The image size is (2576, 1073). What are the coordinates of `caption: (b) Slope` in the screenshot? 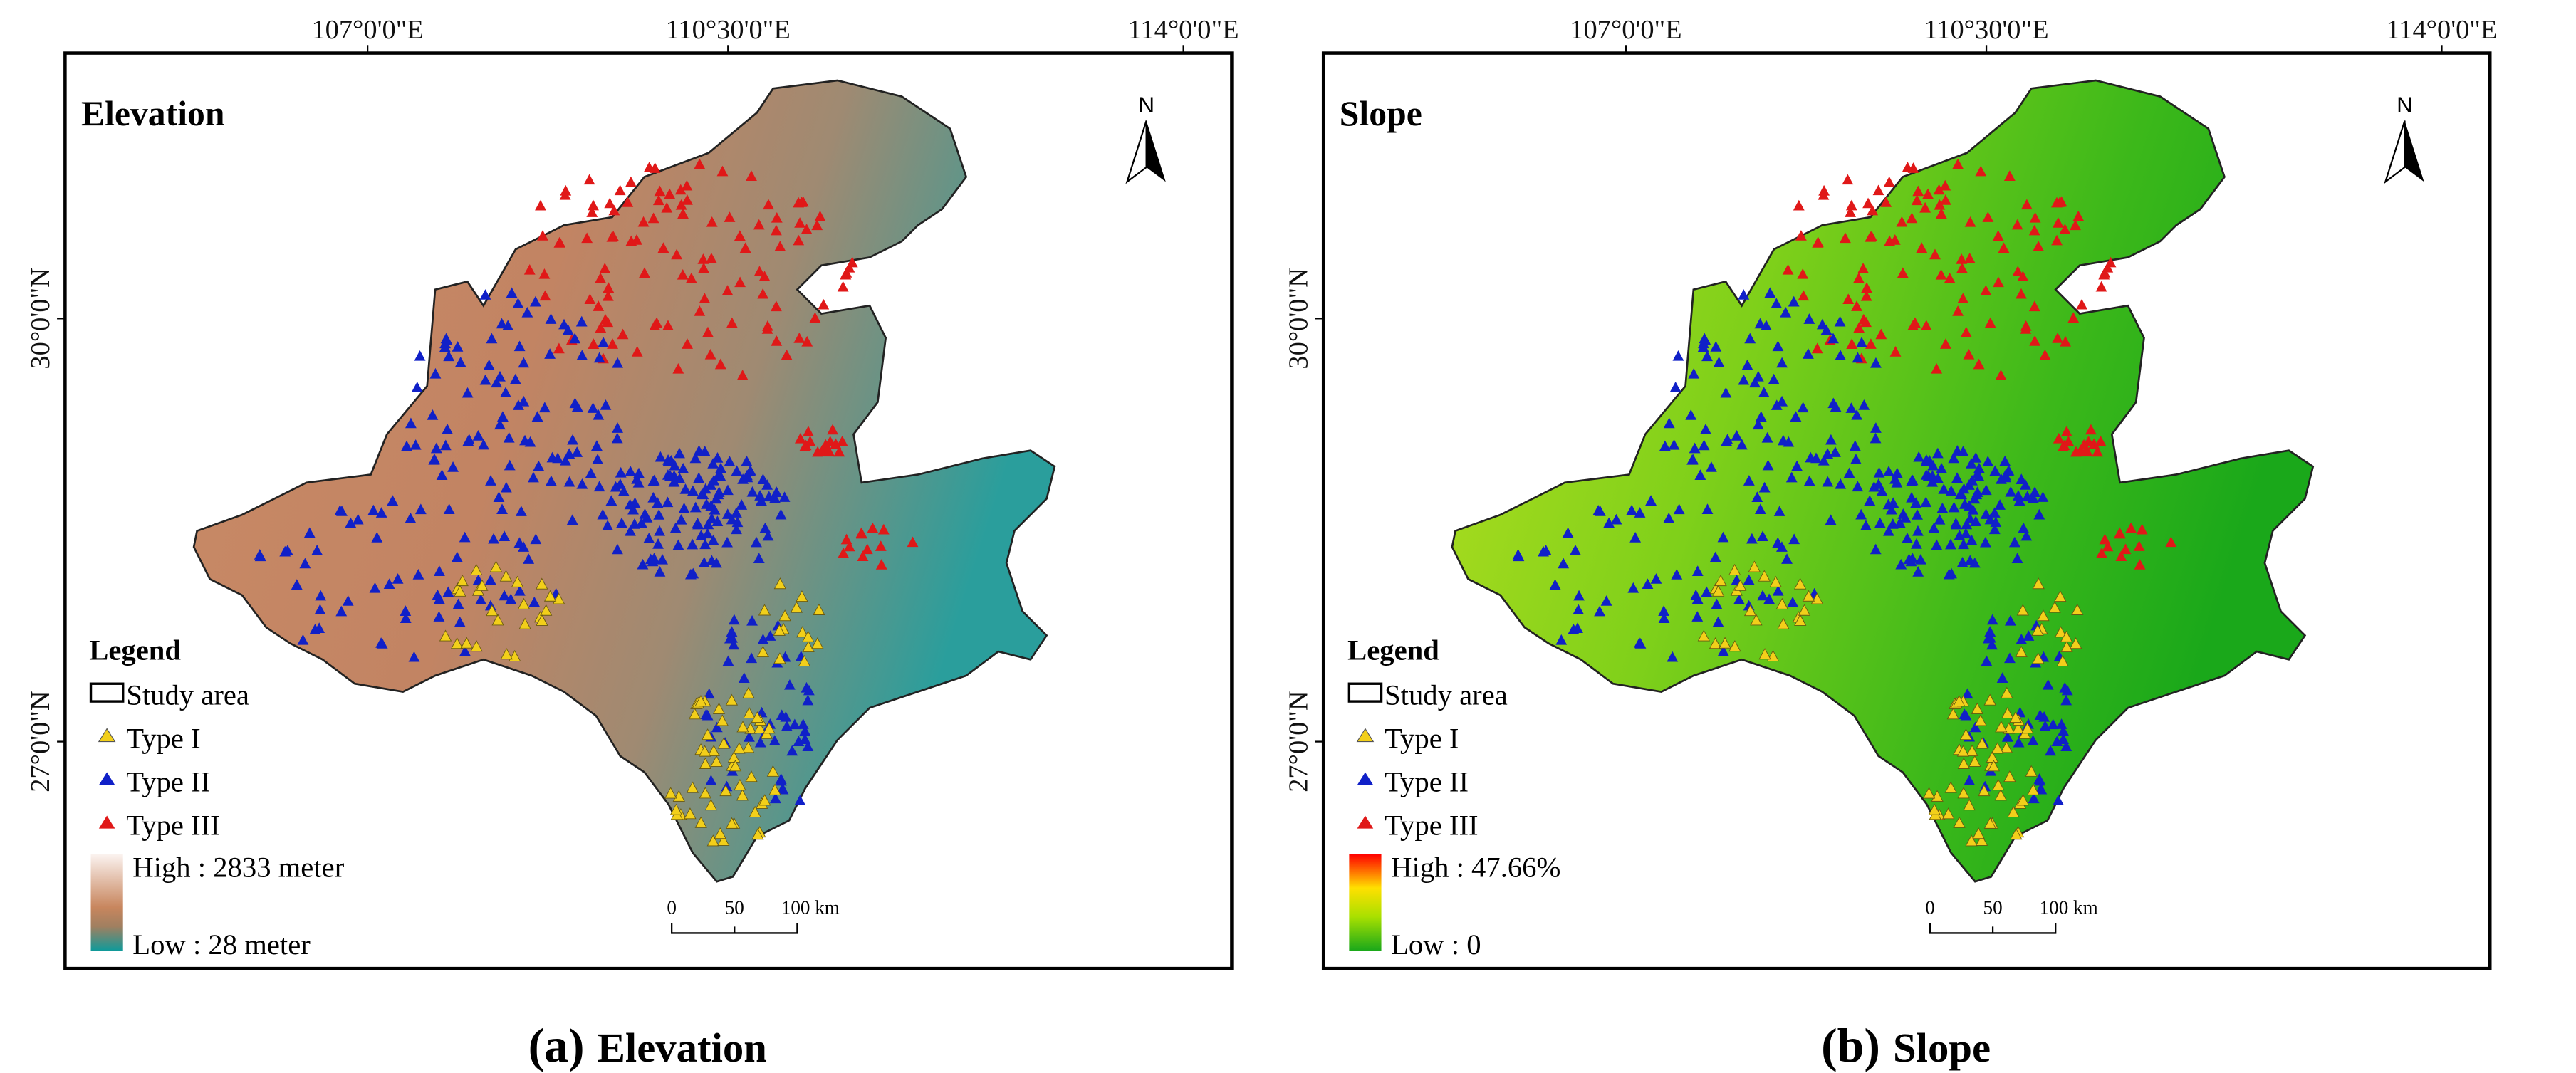 It's located at (1906, 1045).